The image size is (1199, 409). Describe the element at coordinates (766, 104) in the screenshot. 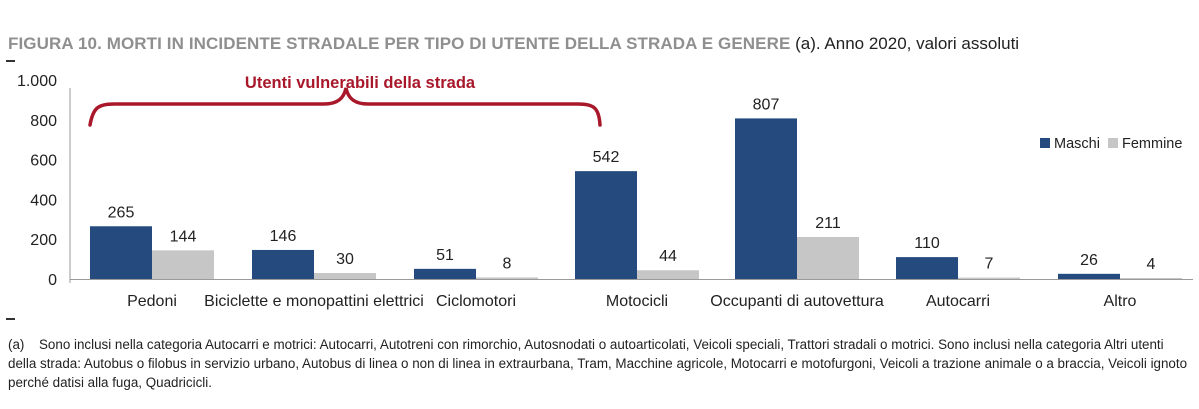

I see `data-label: 807` at that location.